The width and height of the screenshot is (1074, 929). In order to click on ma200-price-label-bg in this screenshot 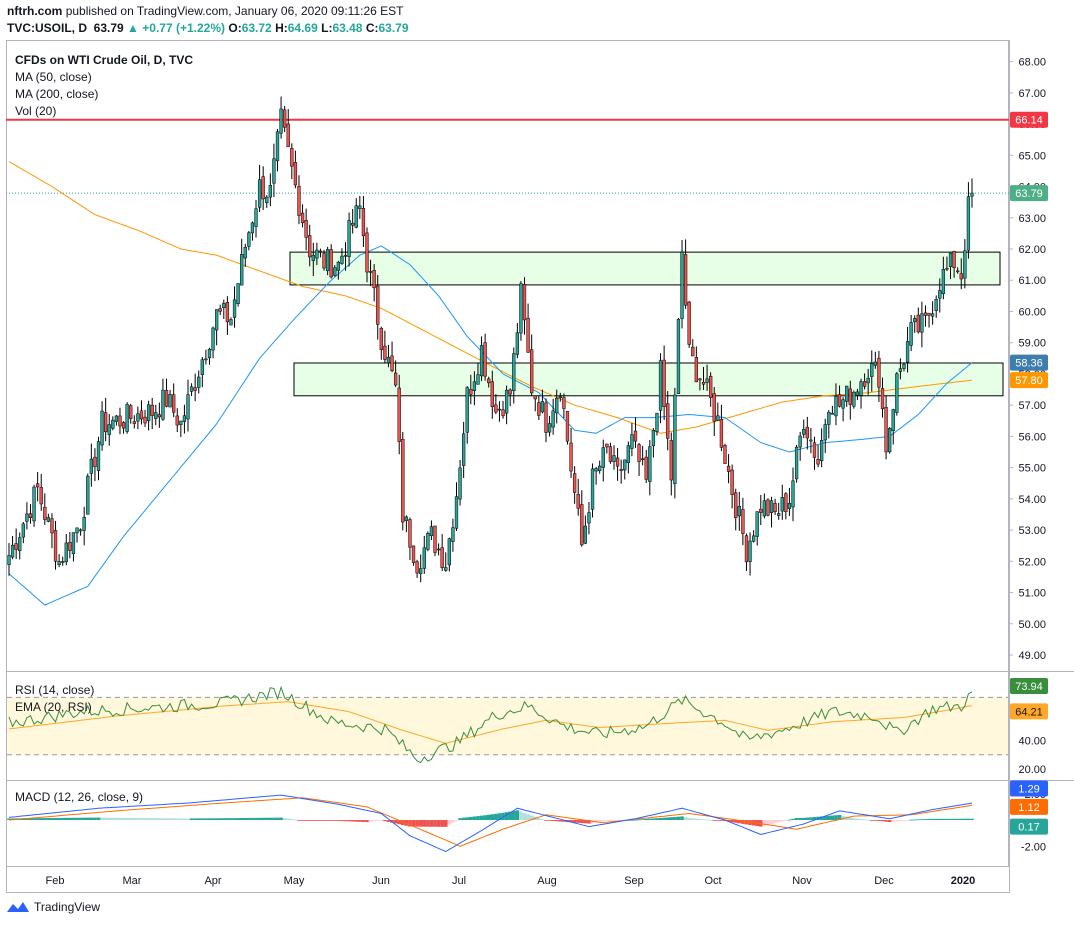, I will do `click(1029, 380)`.